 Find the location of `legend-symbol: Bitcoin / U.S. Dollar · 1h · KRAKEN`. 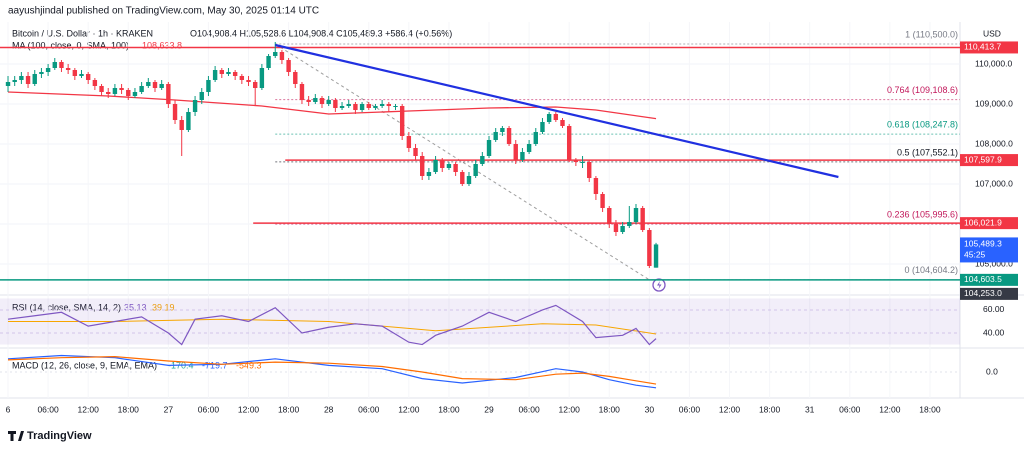

legend-symbol: Bitcoin / U.S. Dollar · 1h · KRAKEN is located at coordinates (82, 33).